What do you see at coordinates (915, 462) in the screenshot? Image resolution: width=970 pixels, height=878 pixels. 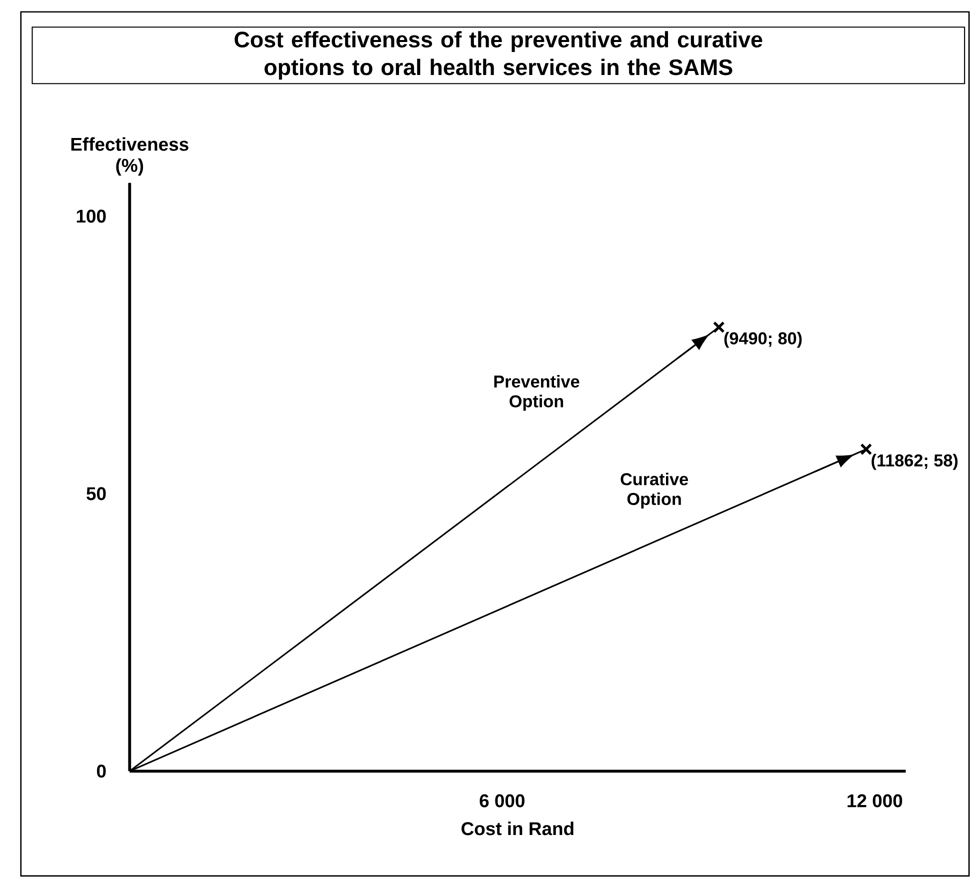 I see `annotation: (11862; 58)` at bounding box center [915, 462].